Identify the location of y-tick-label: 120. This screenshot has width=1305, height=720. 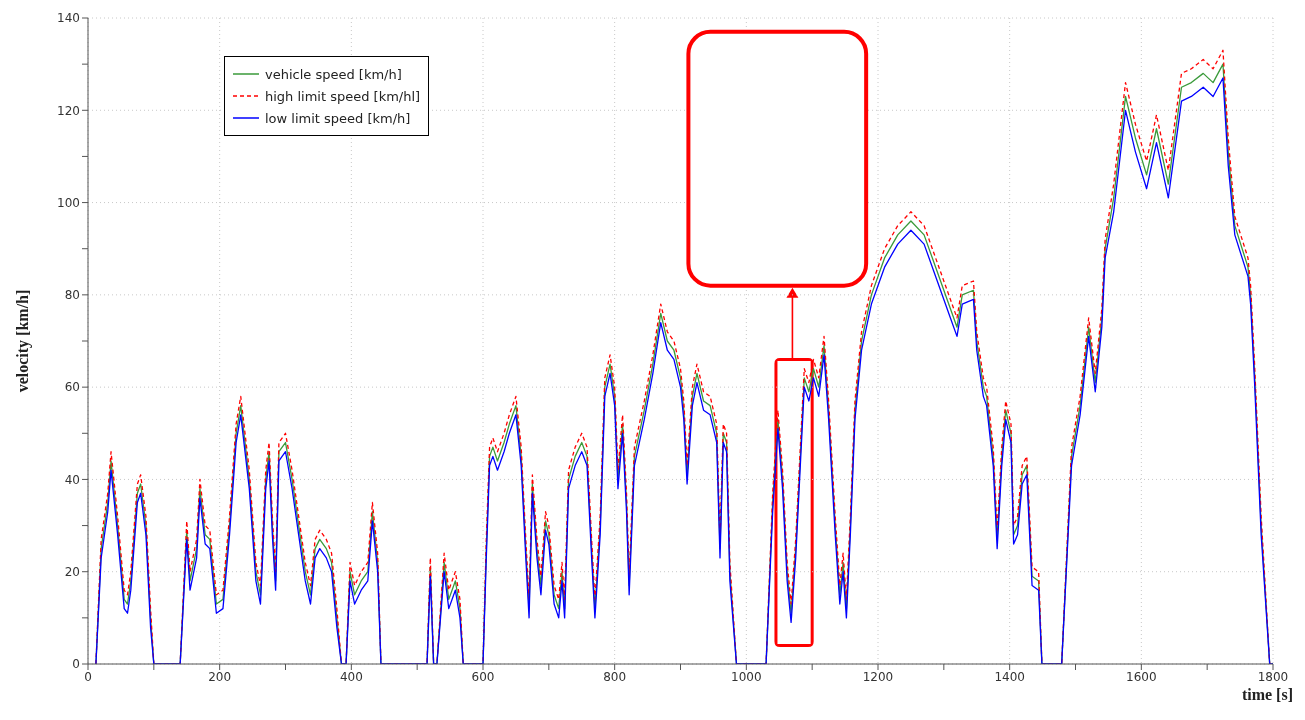
(68, 110).